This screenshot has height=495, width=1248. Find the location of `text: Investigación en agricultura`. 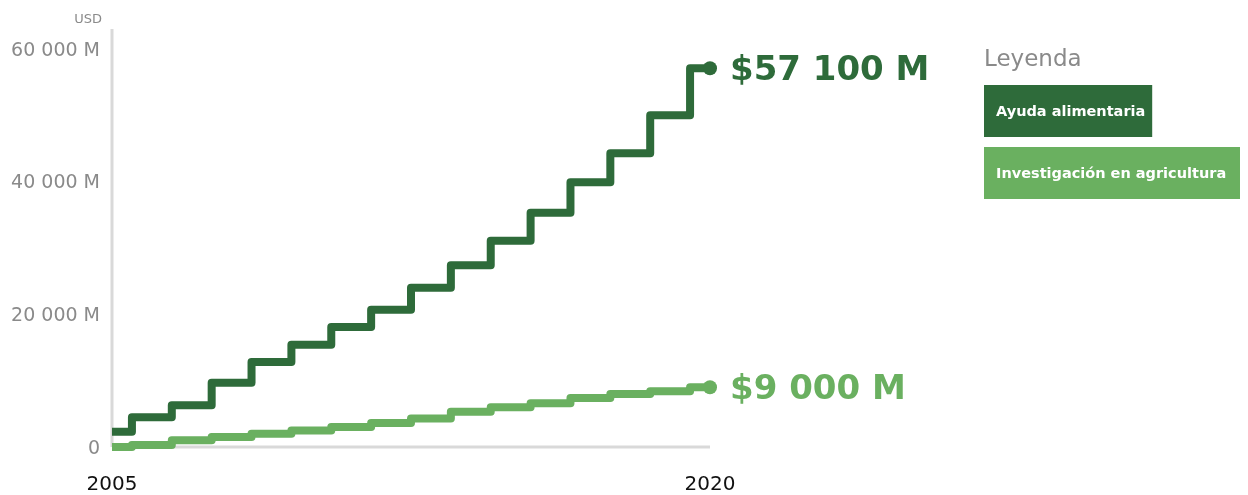

text: Investigación en agricultura is located at coordinates (1111, 173).